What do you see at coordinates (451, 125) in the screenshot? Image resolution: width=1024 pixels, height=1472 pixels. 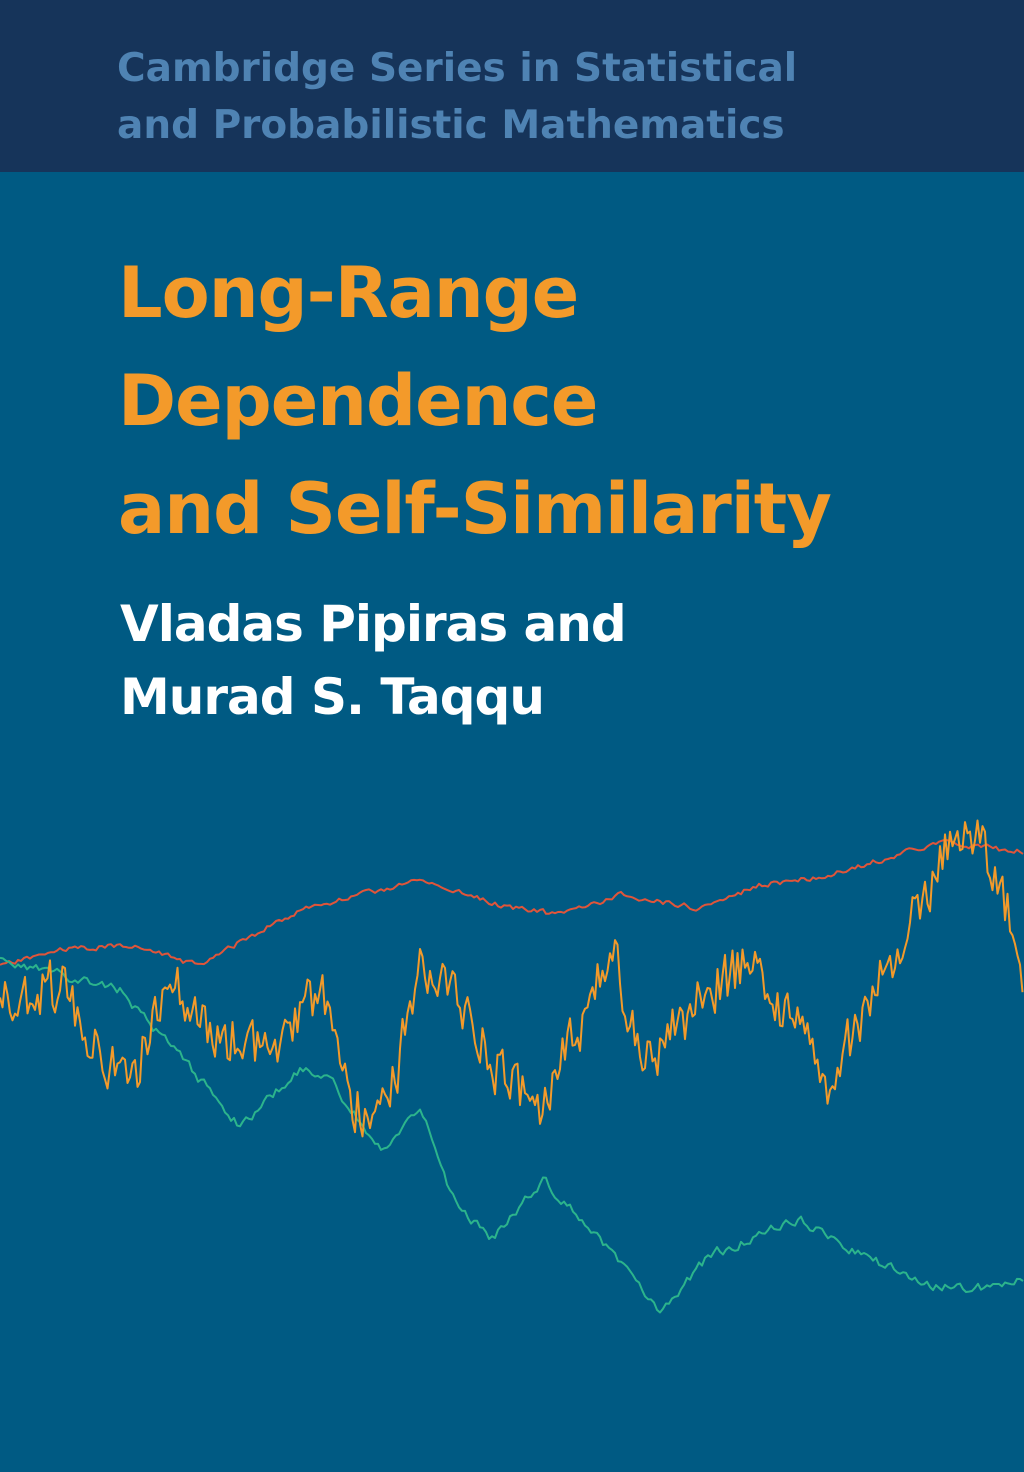 I see `series-name-line-2: and Probabilistic Mathematics` at bounding box center [451, 125].